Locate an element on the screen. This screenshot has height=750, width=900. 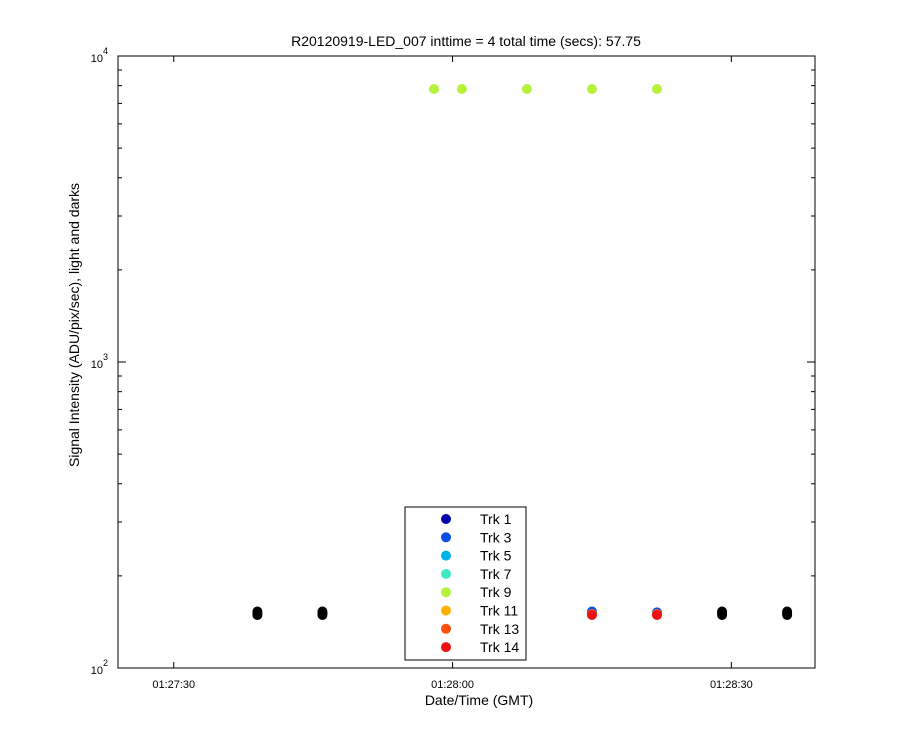
legend-label: Trk 11 is located at coordinates (499, 611).